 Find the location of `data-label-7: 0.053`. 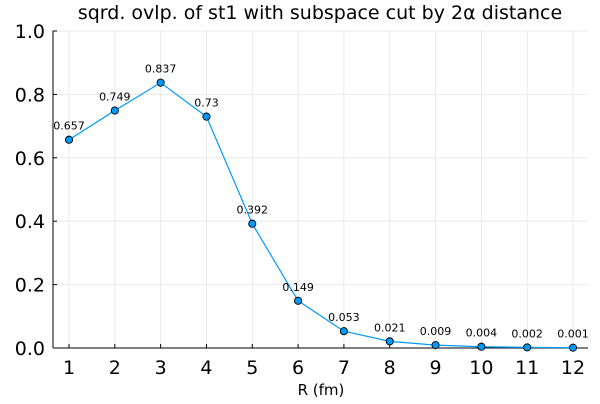

data-label-7: 0.053 is located at coordinates (344, 317).